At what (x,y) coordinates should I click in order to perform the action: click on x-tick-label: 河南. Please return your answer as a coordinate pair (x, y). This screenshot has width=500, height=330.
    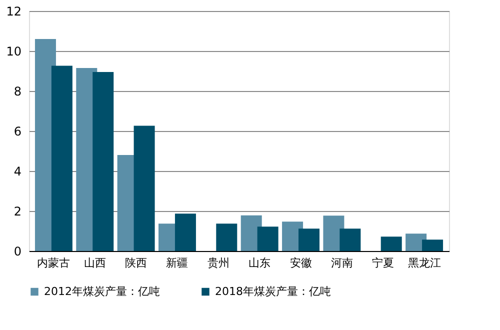
    Looking at the image, I should click on (341, 263).